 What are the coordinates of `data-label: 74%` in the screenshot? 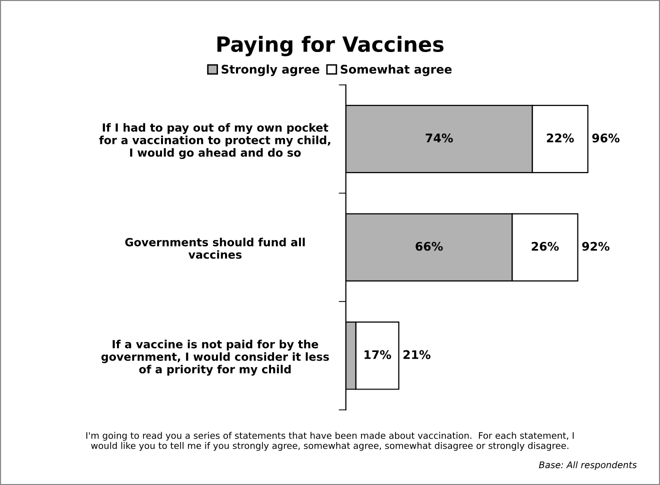 It's located at (439, 138).